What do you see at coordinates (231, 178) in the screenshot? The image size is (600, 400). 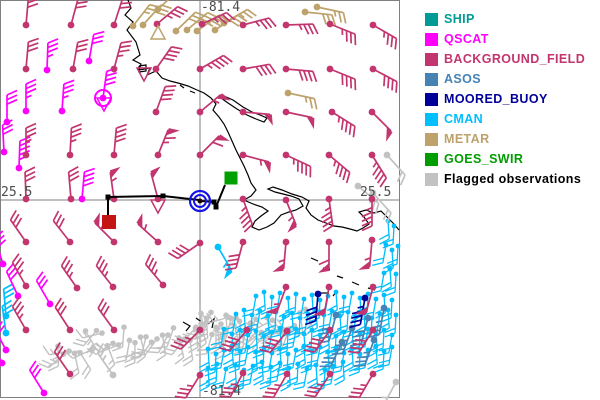 I see `goes-swir-square-marker` at bounding box center [231, 178].